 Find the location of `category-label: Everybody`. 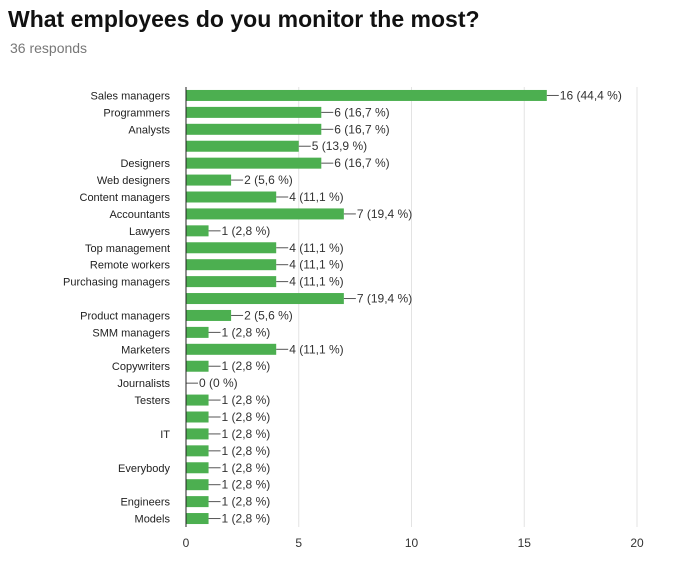

category-label: Everybody is located at coordinates (144, 469).